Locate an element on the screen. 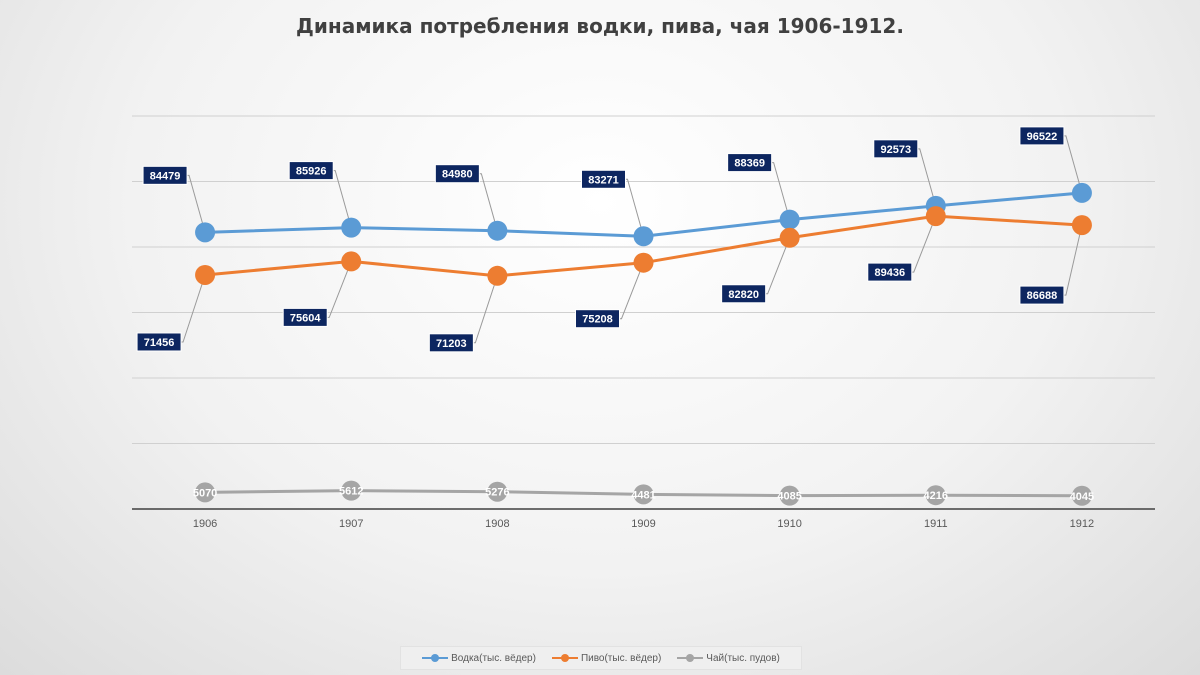  data-label: 5276 is located at coordinates (497, 493).